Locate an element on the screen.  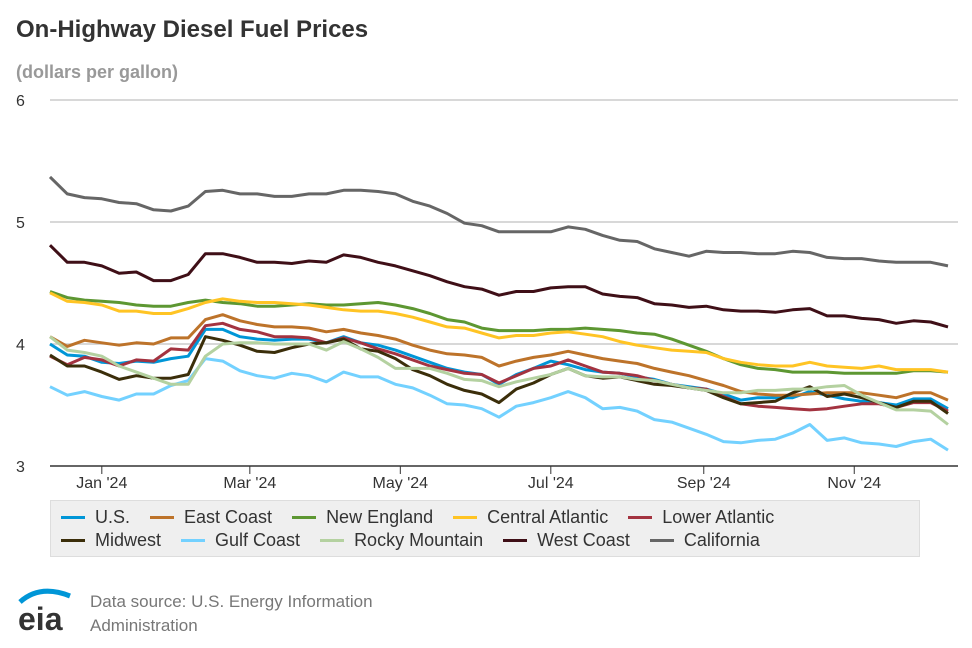
x-tick-label: Jan '24 is located at coordinates (101, 483).